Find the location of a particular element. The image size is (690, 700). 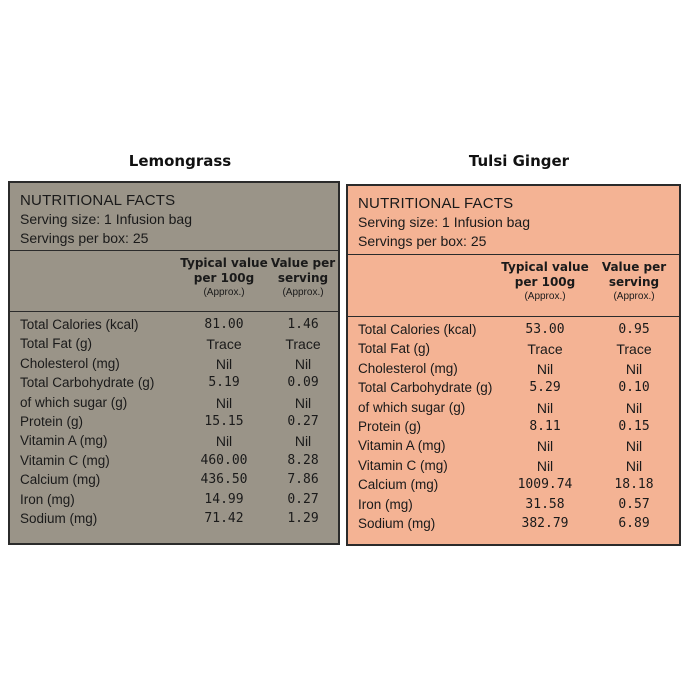

typical-value: 436.50 is located at coordinates (224, 480).